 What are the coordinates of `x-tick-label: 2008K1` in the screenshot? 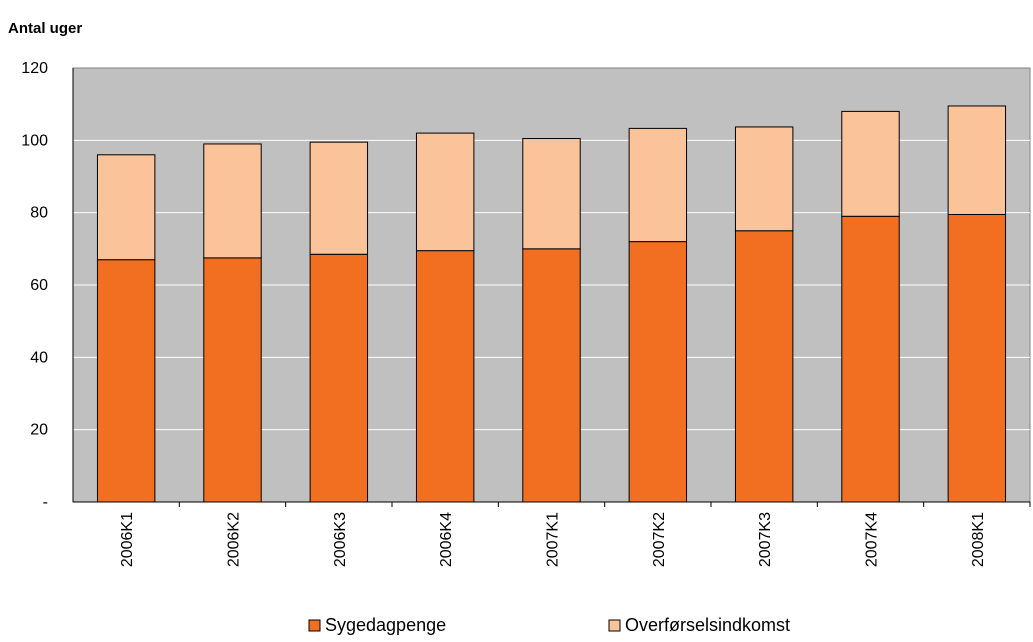 It's located at (978, 539).